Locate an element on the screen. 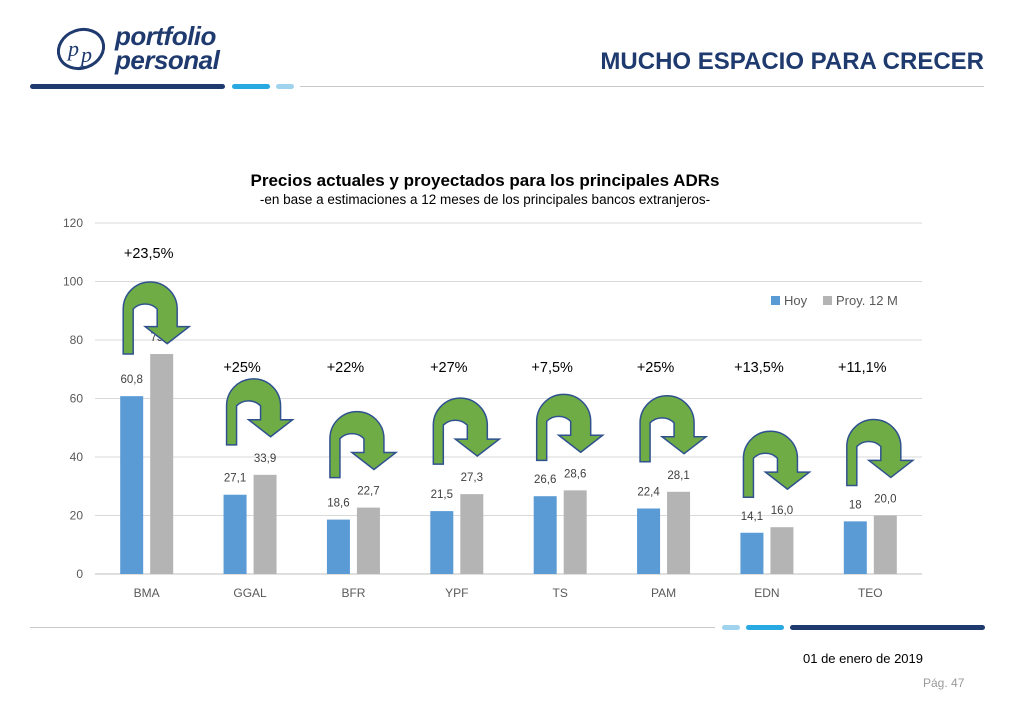  footer-rule-thin is located at coordinates (372, 627).